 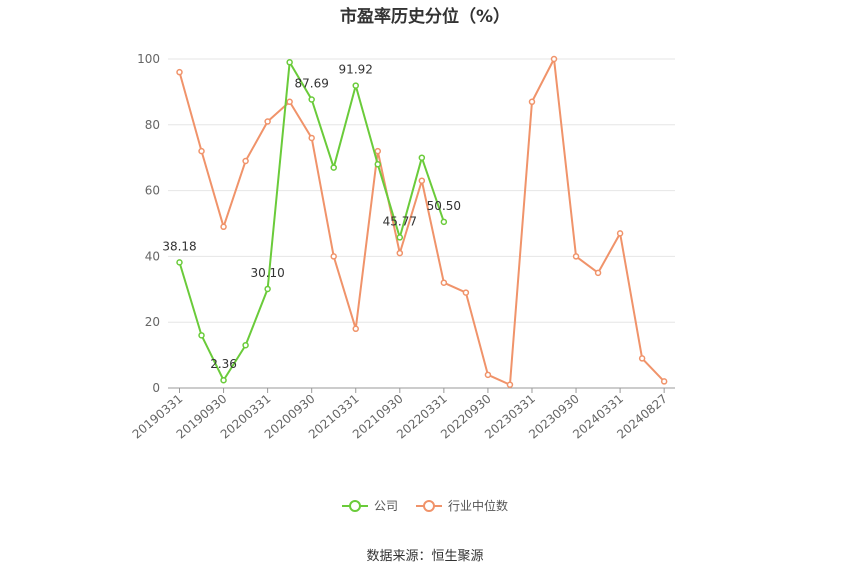 I want to click on legend: 公司 行业中位数, so click(x=425, y=505).